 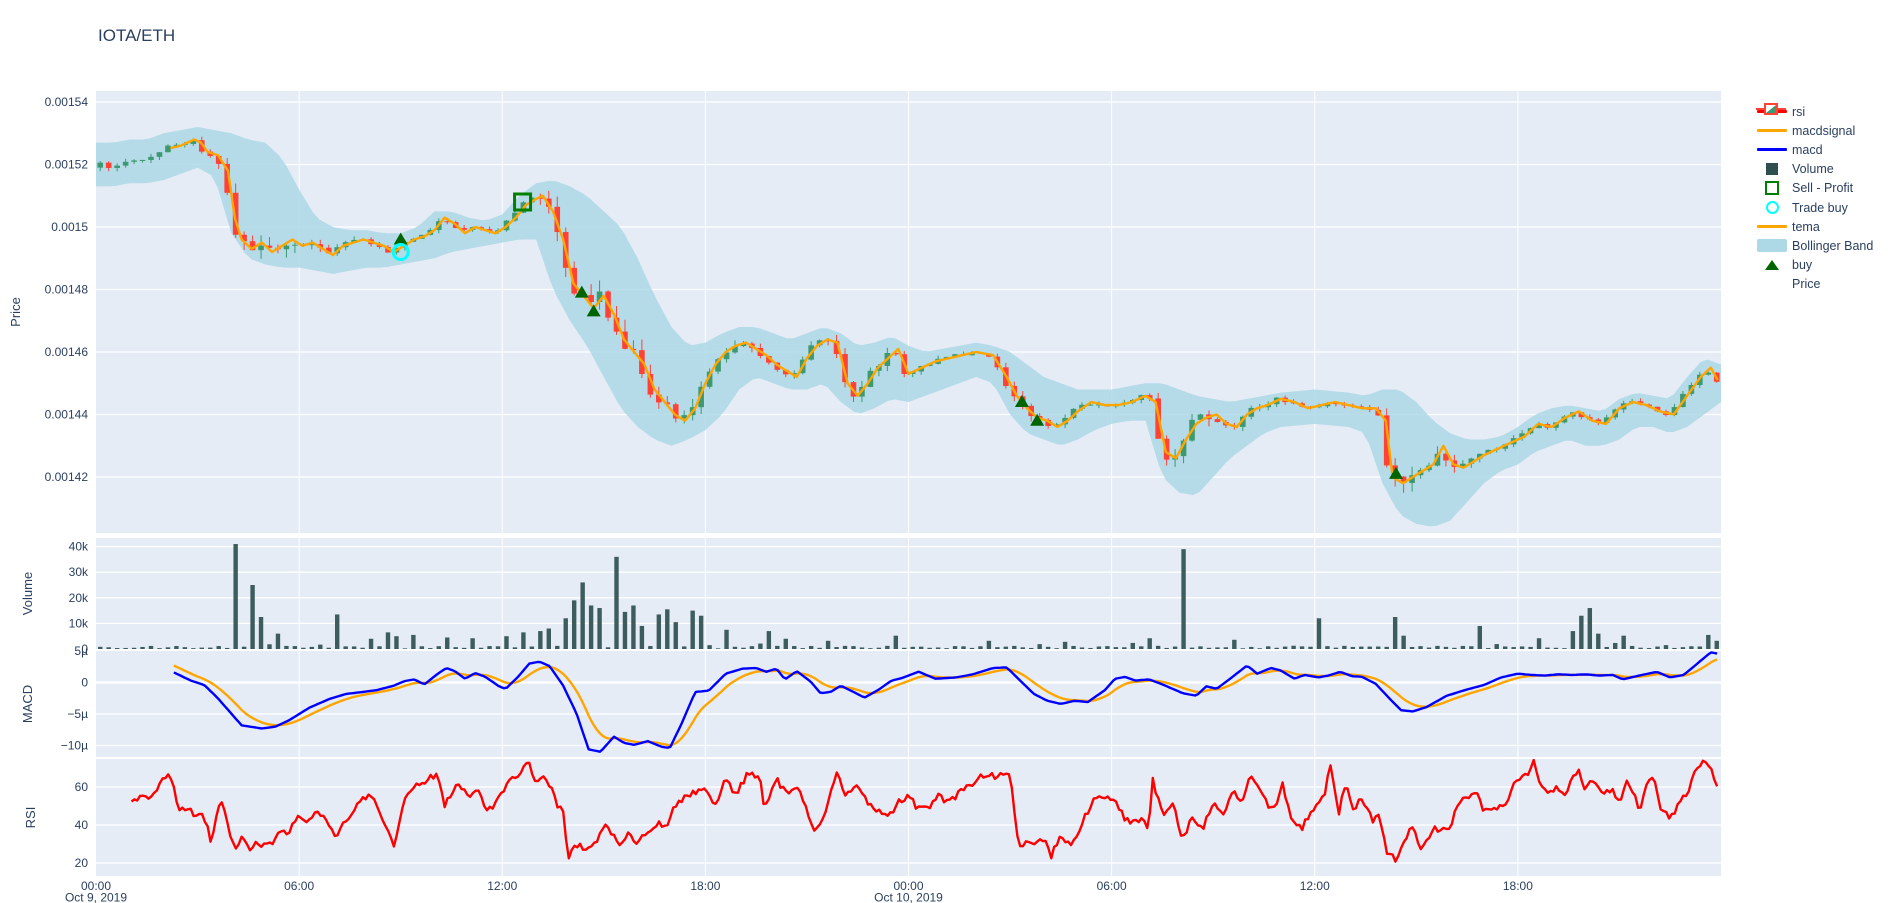 I want to click on legend-item-trade-buy: Trade buy, so click(x=1814, y=207).